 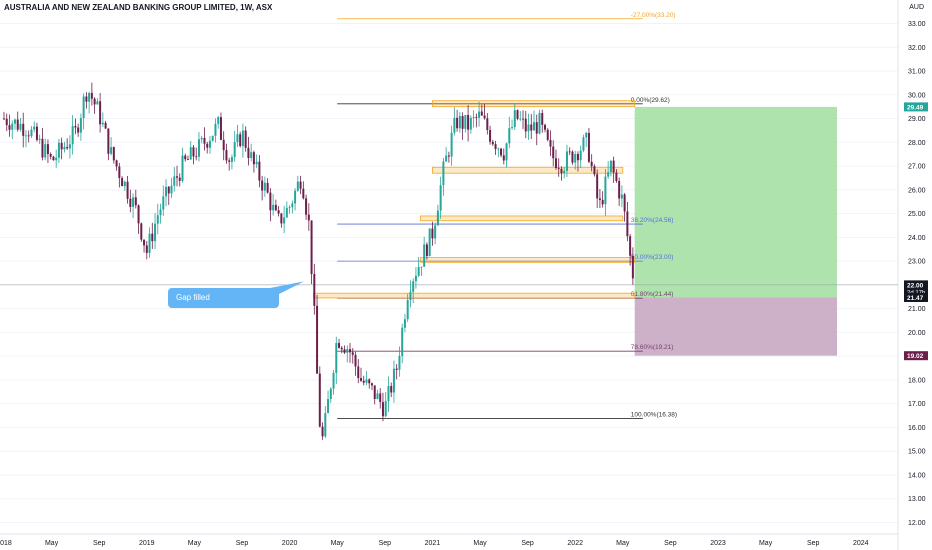 I want to click on fib-level-label: 78.60%(19.21), so click(x=652, y=347).